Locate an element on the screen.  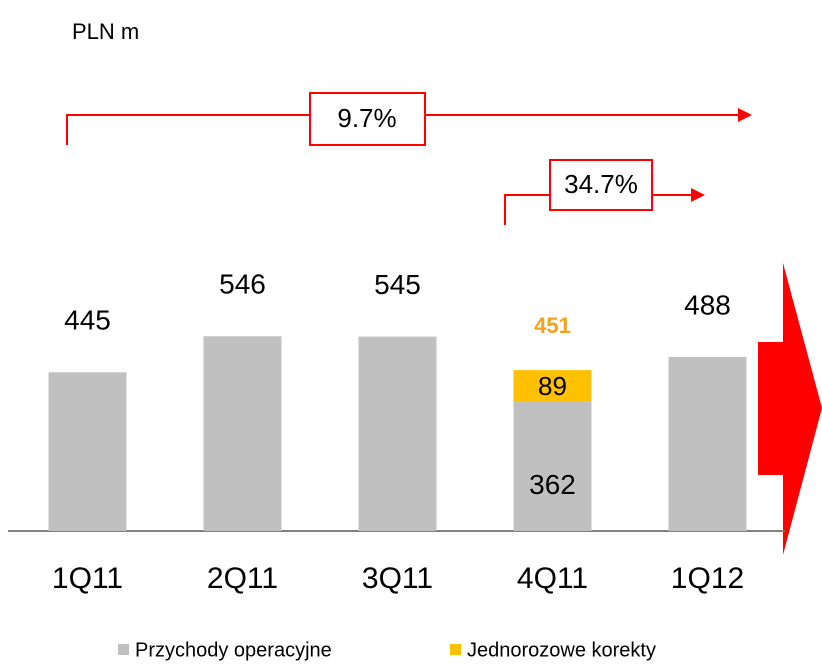
value-label: 488 is located at coordinates (707, 304).